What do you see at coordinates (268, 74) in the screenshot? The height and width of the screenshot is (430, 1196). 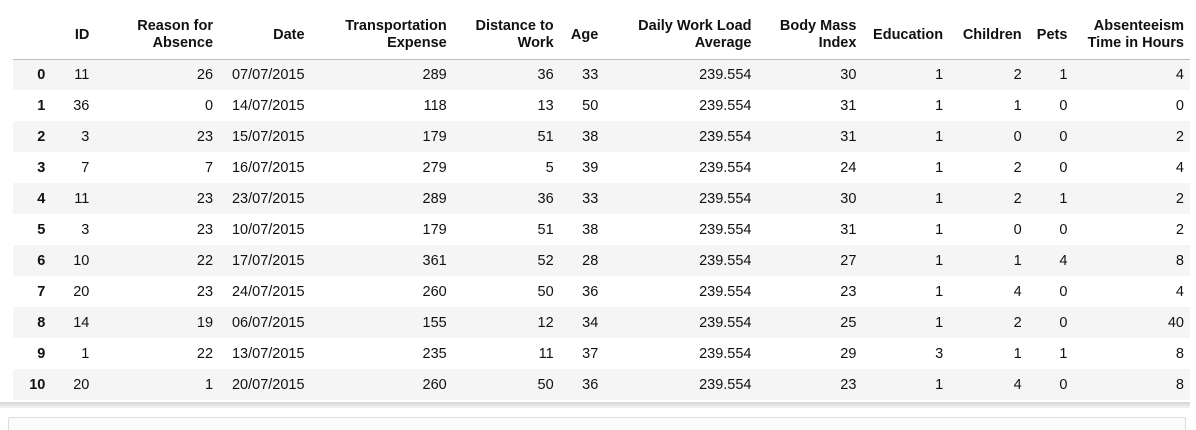 I see `table-cell: 07/07/2015` at bounding box center [268, 74].